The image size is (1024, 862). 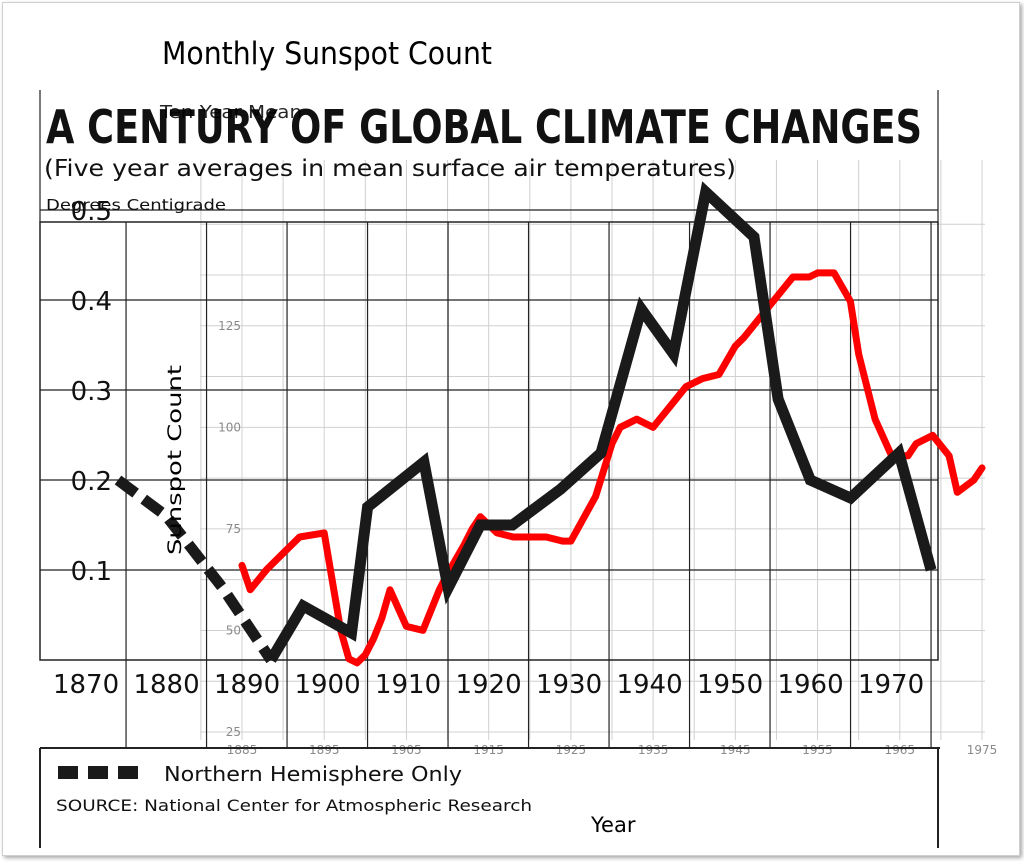 I want to click on temperature-y-tick-labels: 0.1 0.2 0.3 0.4 0.5, so click(x=91, y=392).